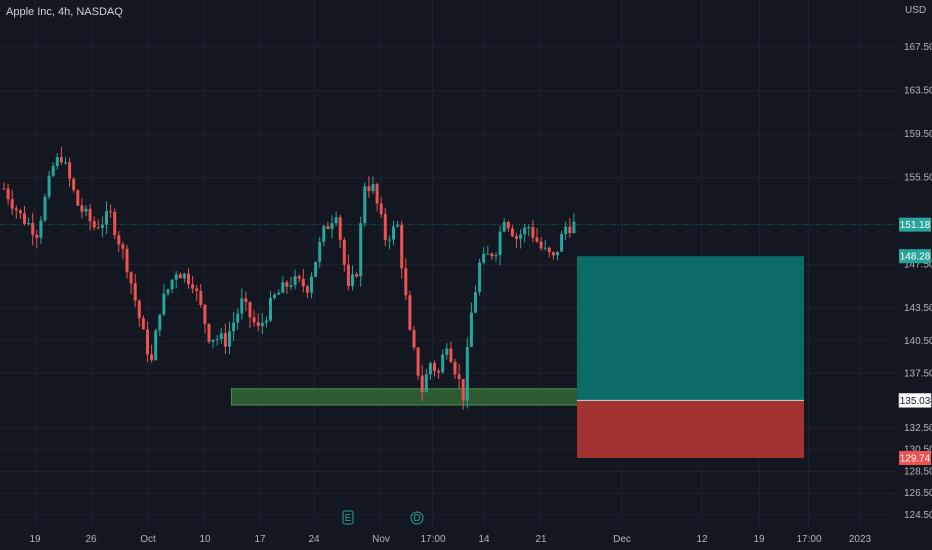 The height and width of the screenshot is (550, 932). Describe the element at coordinates (690, 429) in the screenshot. I see `loss-zone` at that location.